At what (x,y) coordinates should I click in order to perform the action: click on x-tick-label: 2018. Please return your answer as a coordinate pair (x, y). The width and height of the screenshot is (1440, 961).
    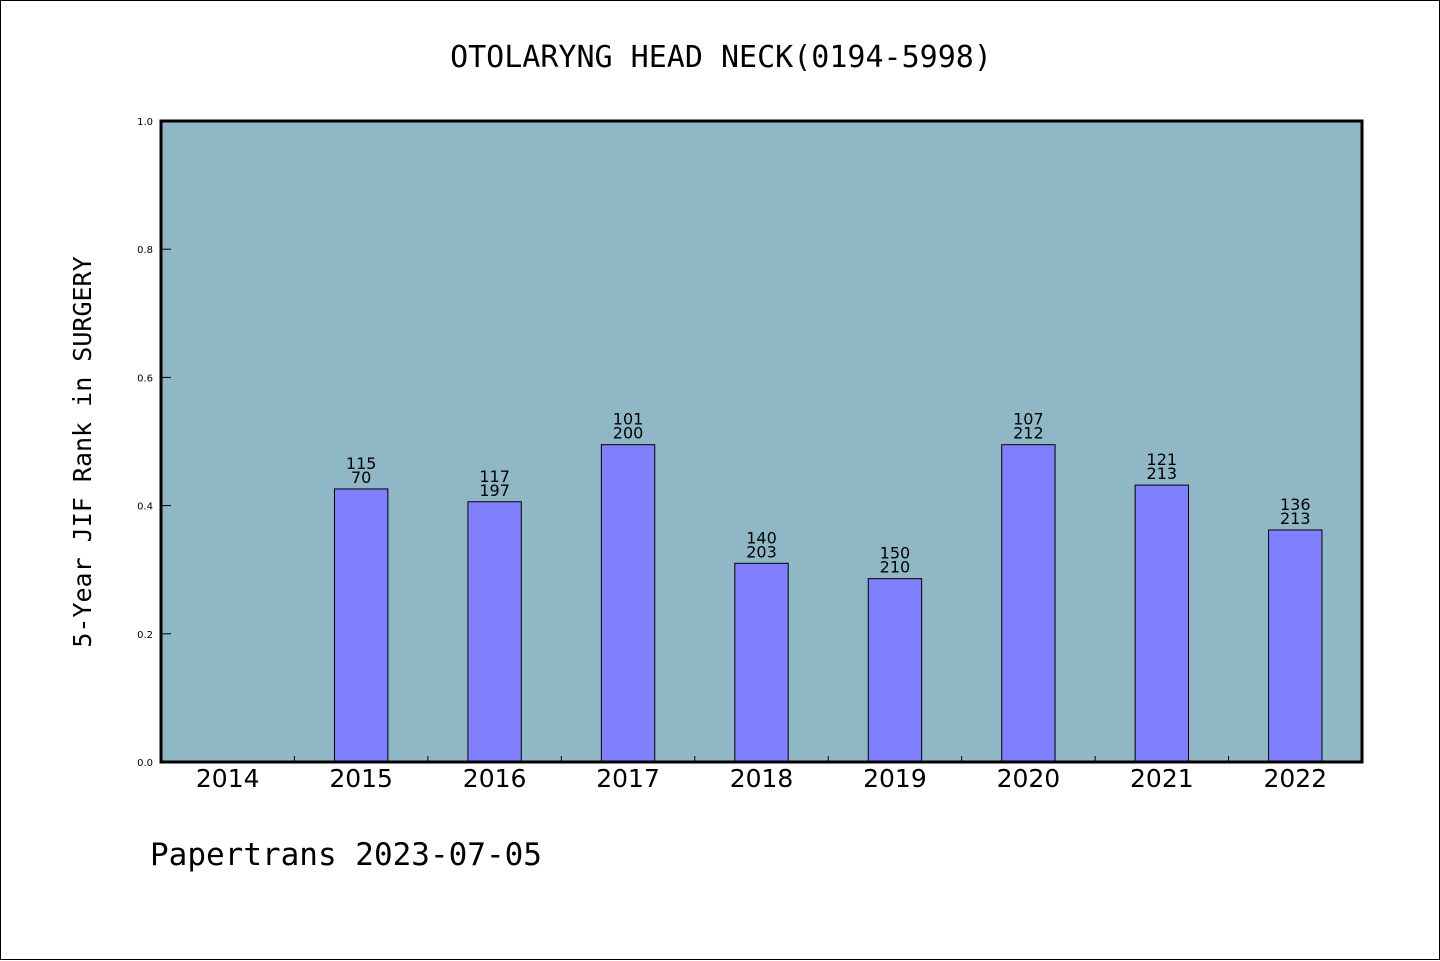
    Looking at the image, I should click on (762, 778).